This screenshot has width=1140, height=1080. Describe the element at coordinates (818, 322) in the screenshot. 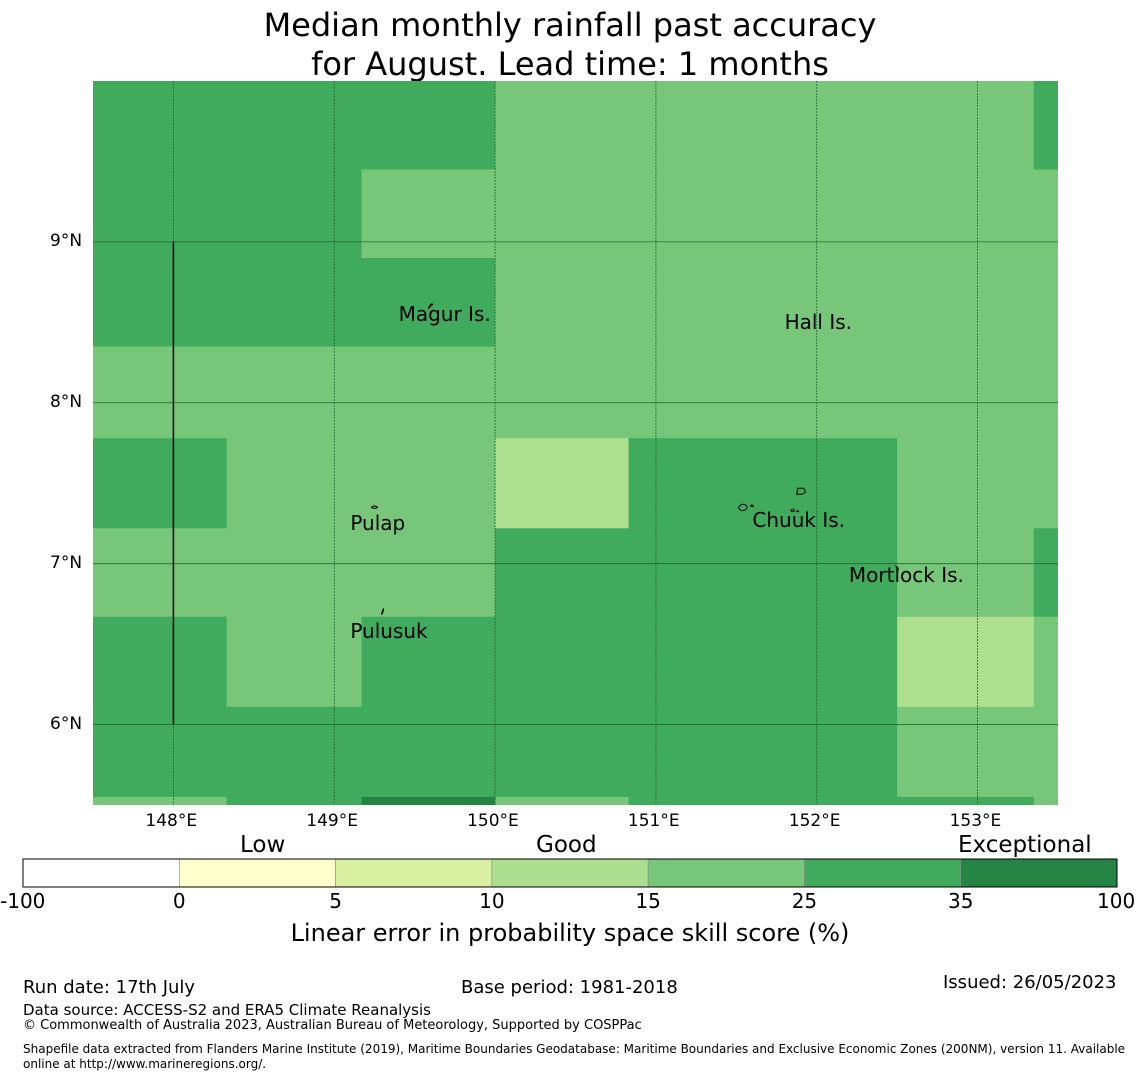

I see `place-label: Hall Is.` at that location.